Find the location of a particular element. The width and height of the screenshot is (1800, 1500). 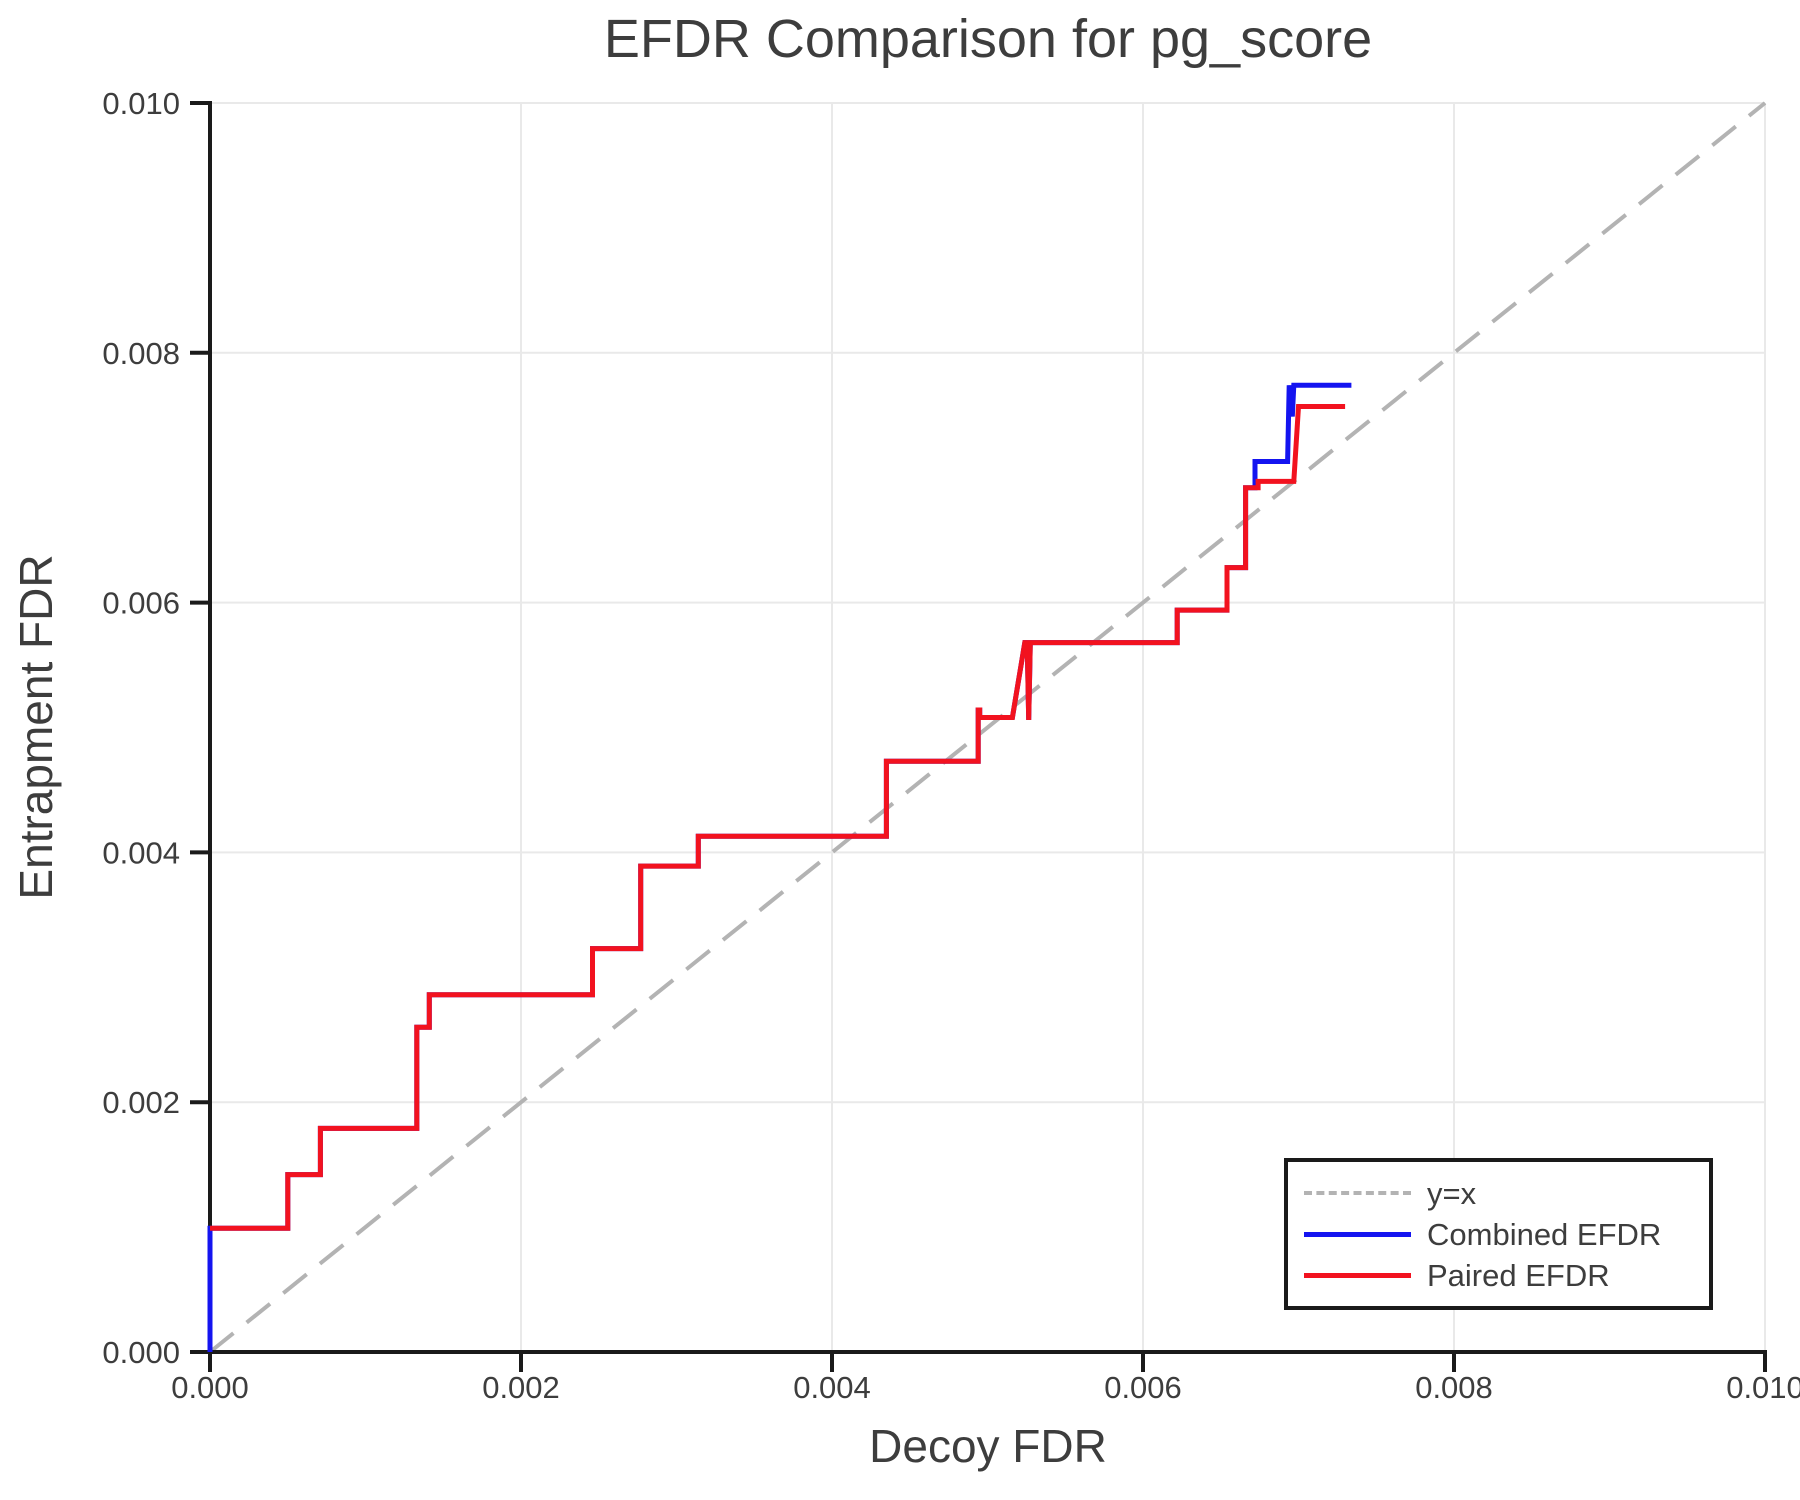

x-tick-label: 0.010 is located at coordinates (1763, 1387).